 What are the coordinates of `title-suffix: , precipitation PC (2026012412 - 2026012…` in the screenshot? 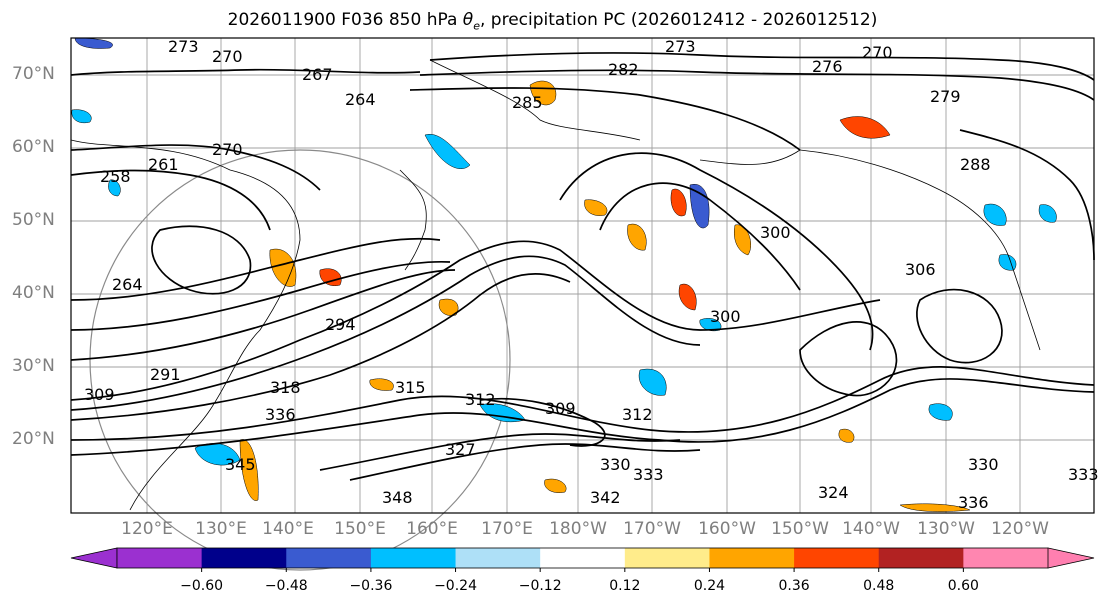 It's located at (678, 20).